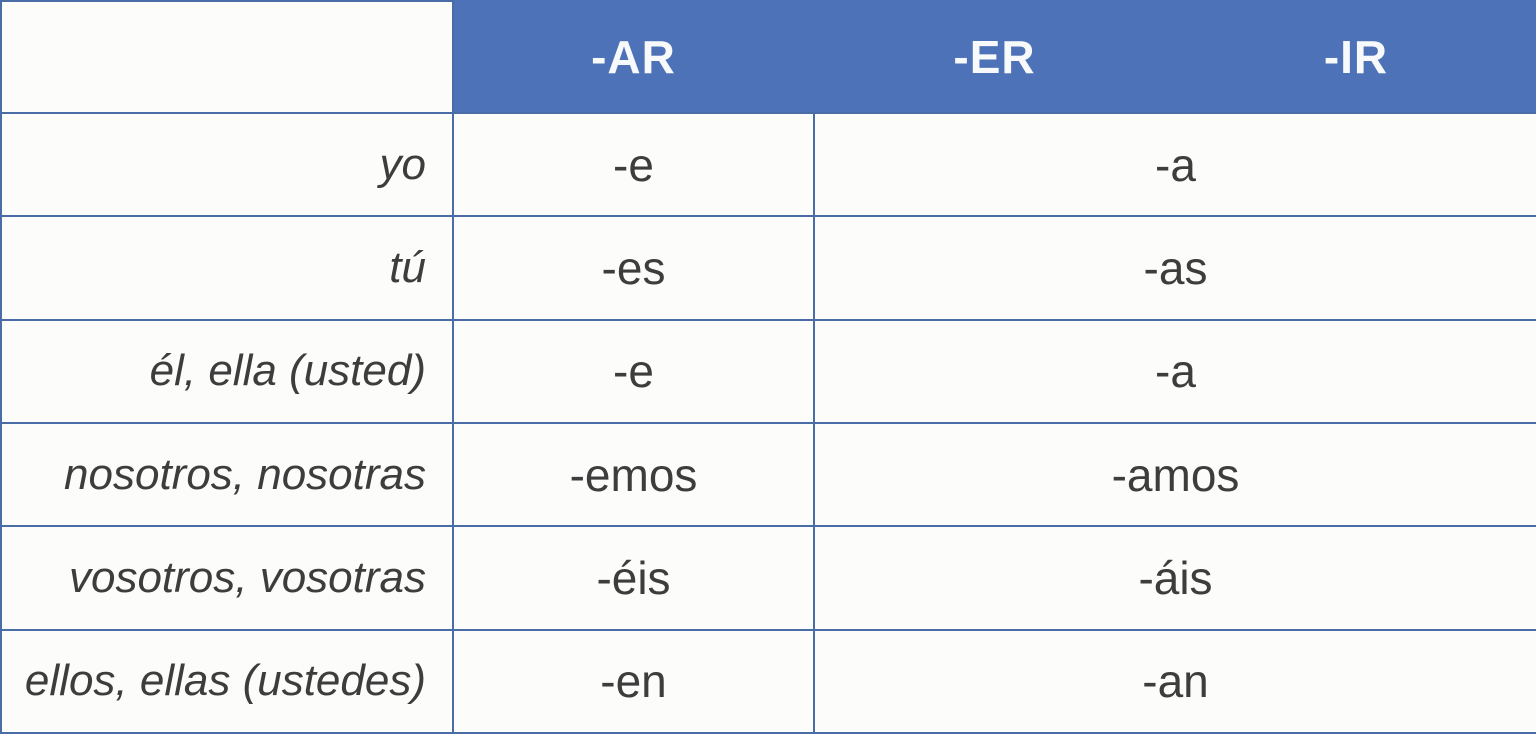 The image size is (1536, 734). What do you see at coordinates (1355, 57) in the screenshot?
I see `header-ir: -IR` at bounding box center [1355, 57].